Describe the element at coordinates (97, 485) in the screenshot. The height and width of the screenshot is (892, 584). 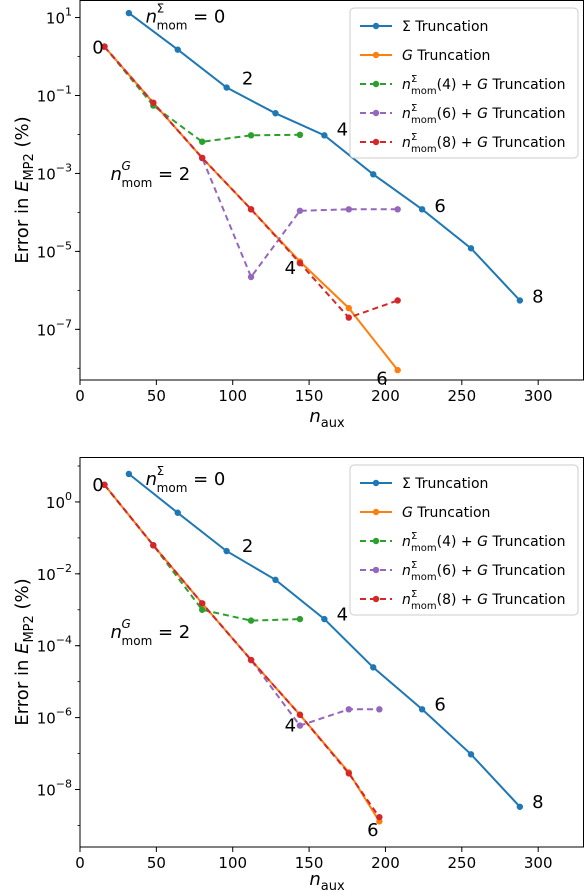
I see `annotation-label: 0` at that location.